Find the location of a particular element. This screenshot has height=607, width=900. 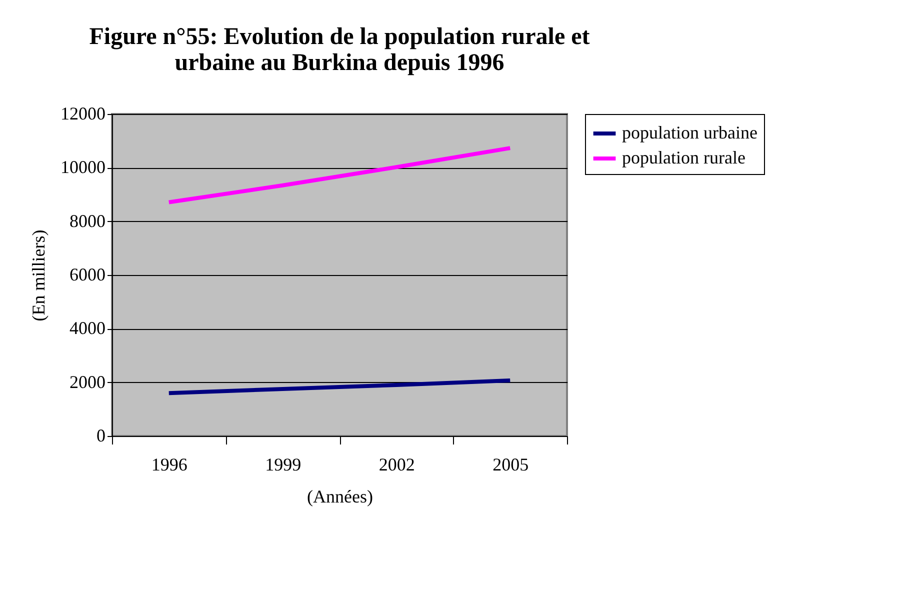

y-tick-label: 10000 is located at coordinates (83, 167).